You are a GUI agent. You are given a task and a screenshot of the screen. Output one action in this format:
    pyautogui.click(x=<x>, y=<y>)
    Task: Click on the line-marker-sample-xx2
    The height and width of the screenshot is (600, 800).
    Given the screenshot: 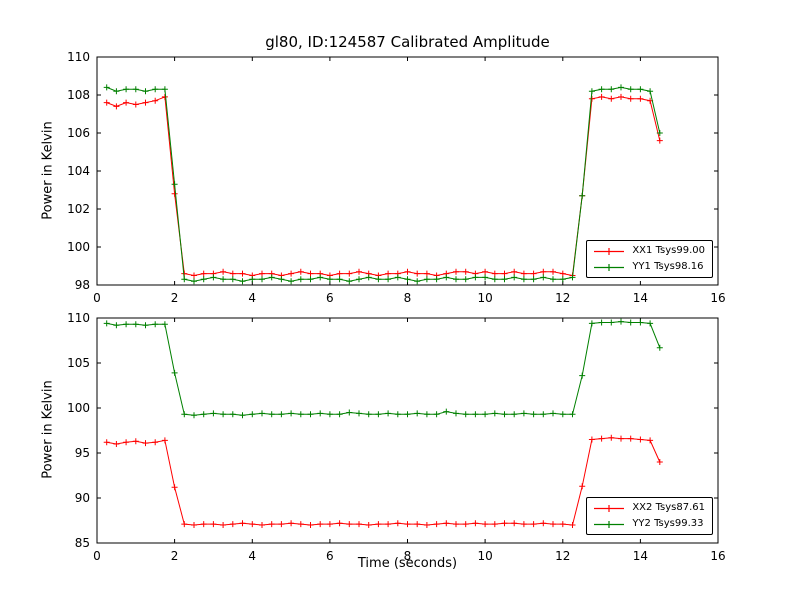 What is the action you would take?
    pyautogui.click(x=609, y=508)
    